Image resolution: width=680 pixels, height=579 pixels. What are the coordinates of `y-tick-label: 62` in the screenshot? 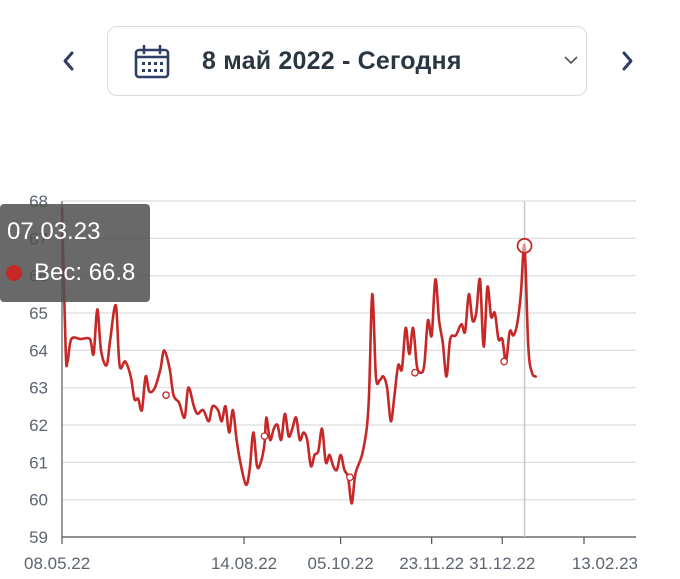 It's located at (38, 425).